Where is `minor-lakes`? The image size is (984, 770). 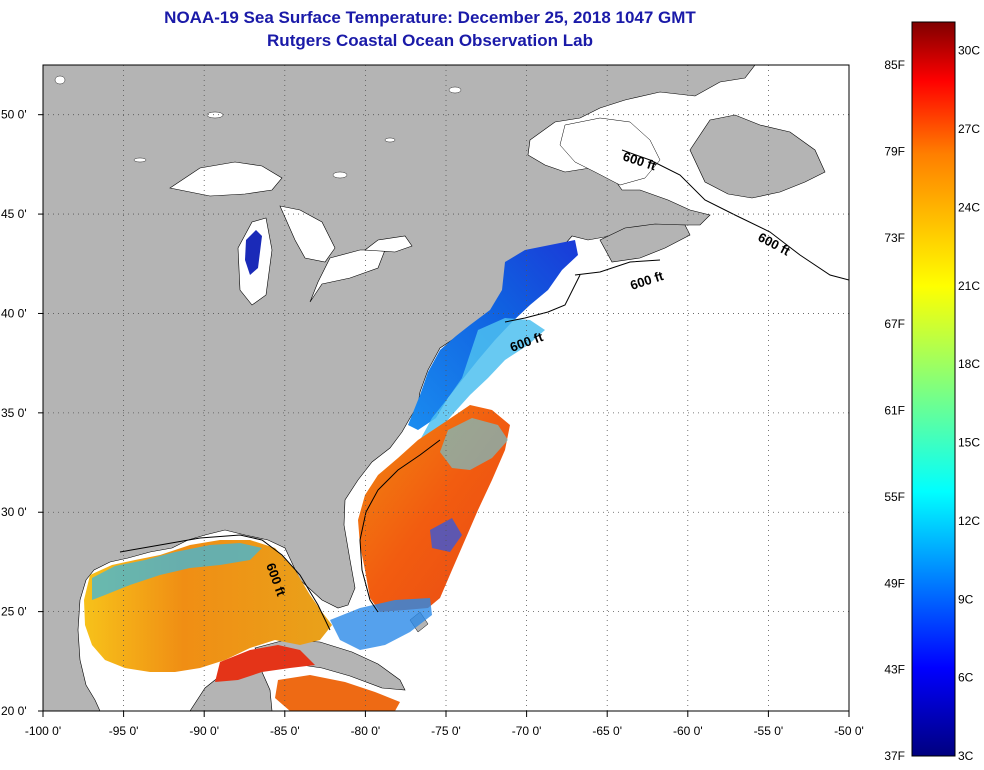 minor-lakes is located at coordinates (258, 127).